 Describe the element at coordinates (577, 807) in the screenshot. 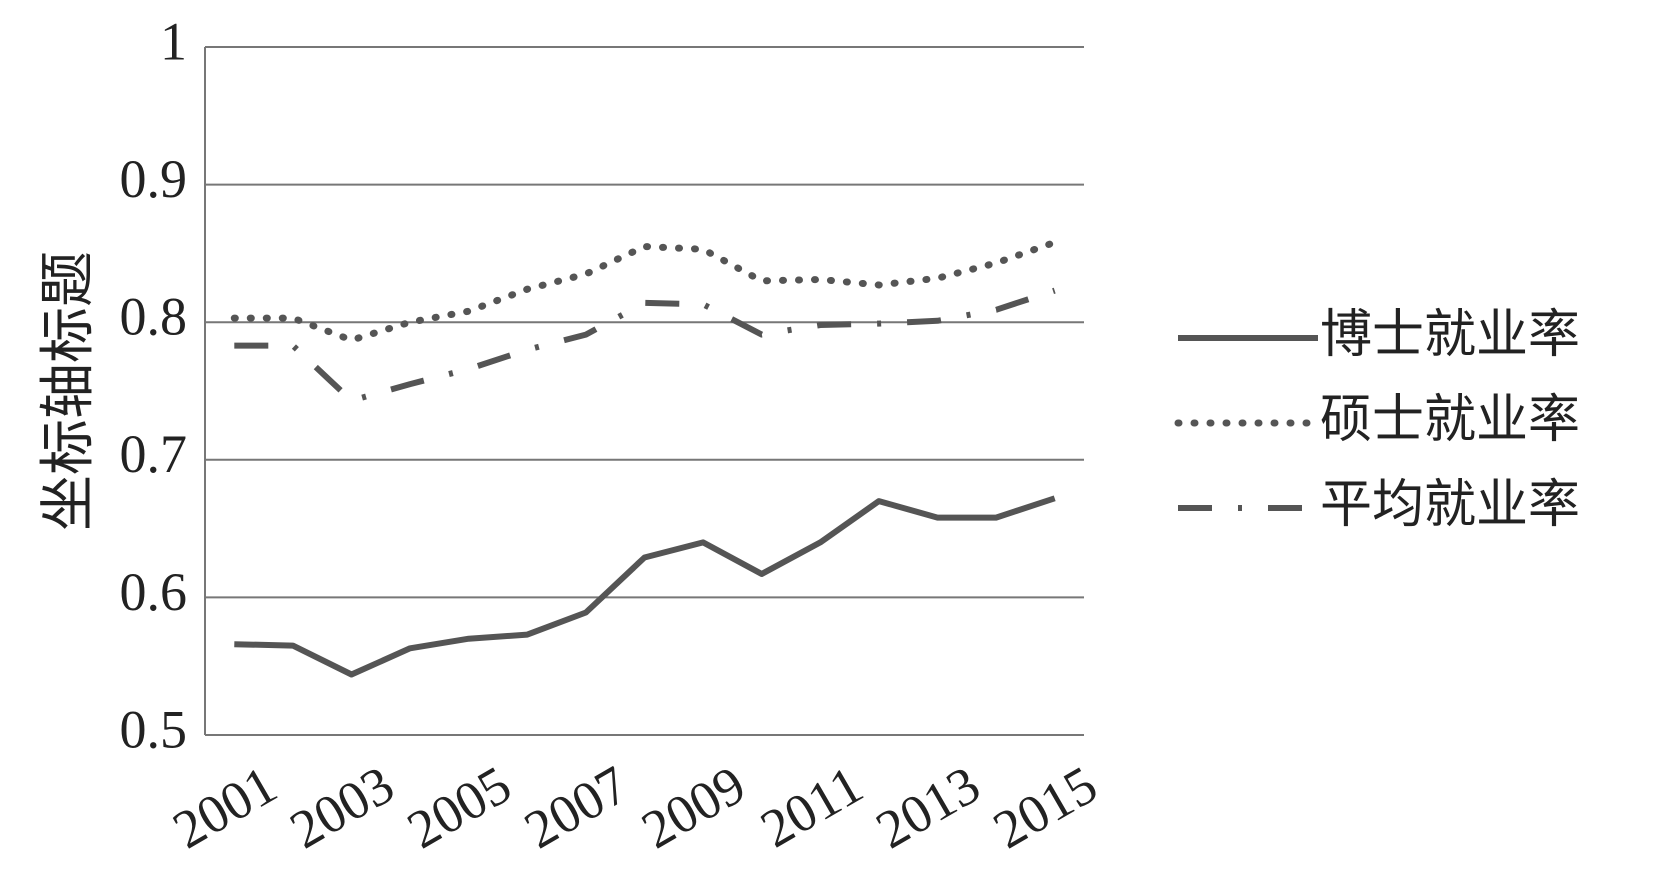

I see `x-tick-label: 2007` at that location.